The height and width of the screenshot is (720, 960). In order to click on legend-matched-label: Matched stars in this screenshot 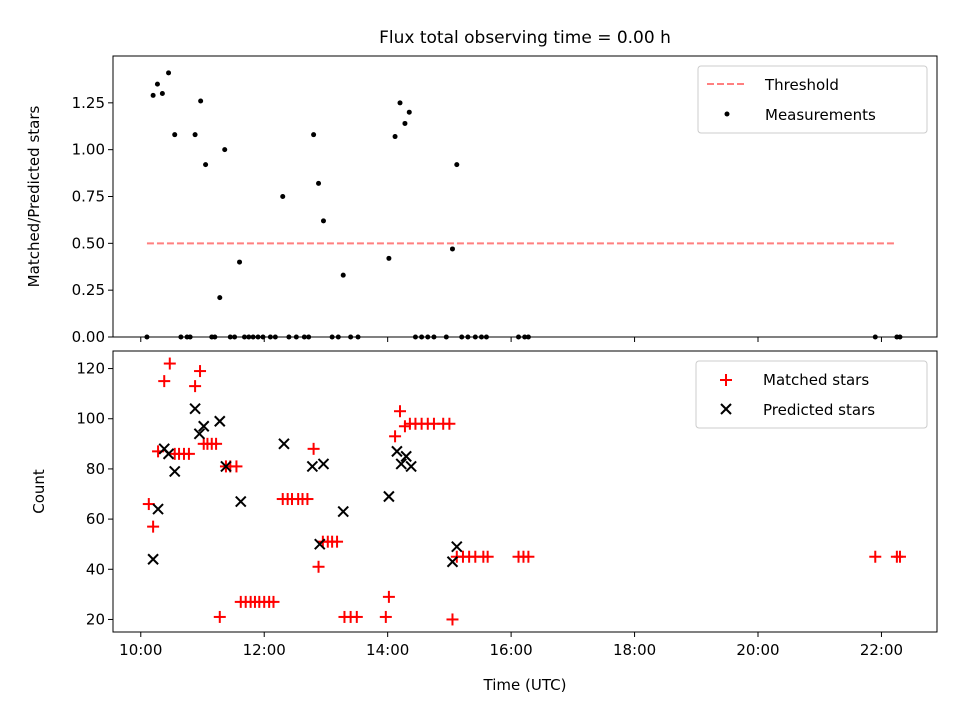, I will do `click(816, 380)`.